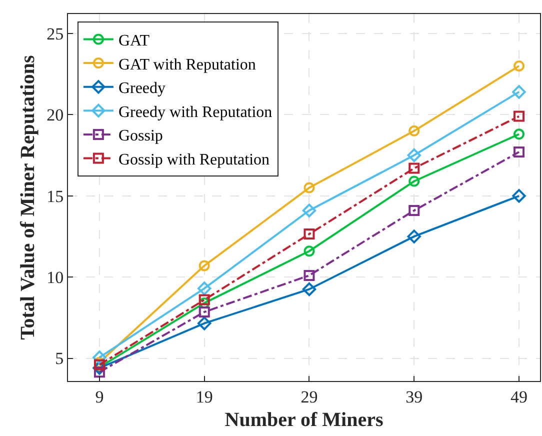  Describe the element at coordinates (140, 136) in the screenshot. I see `legend-label: Gossip` at that location.